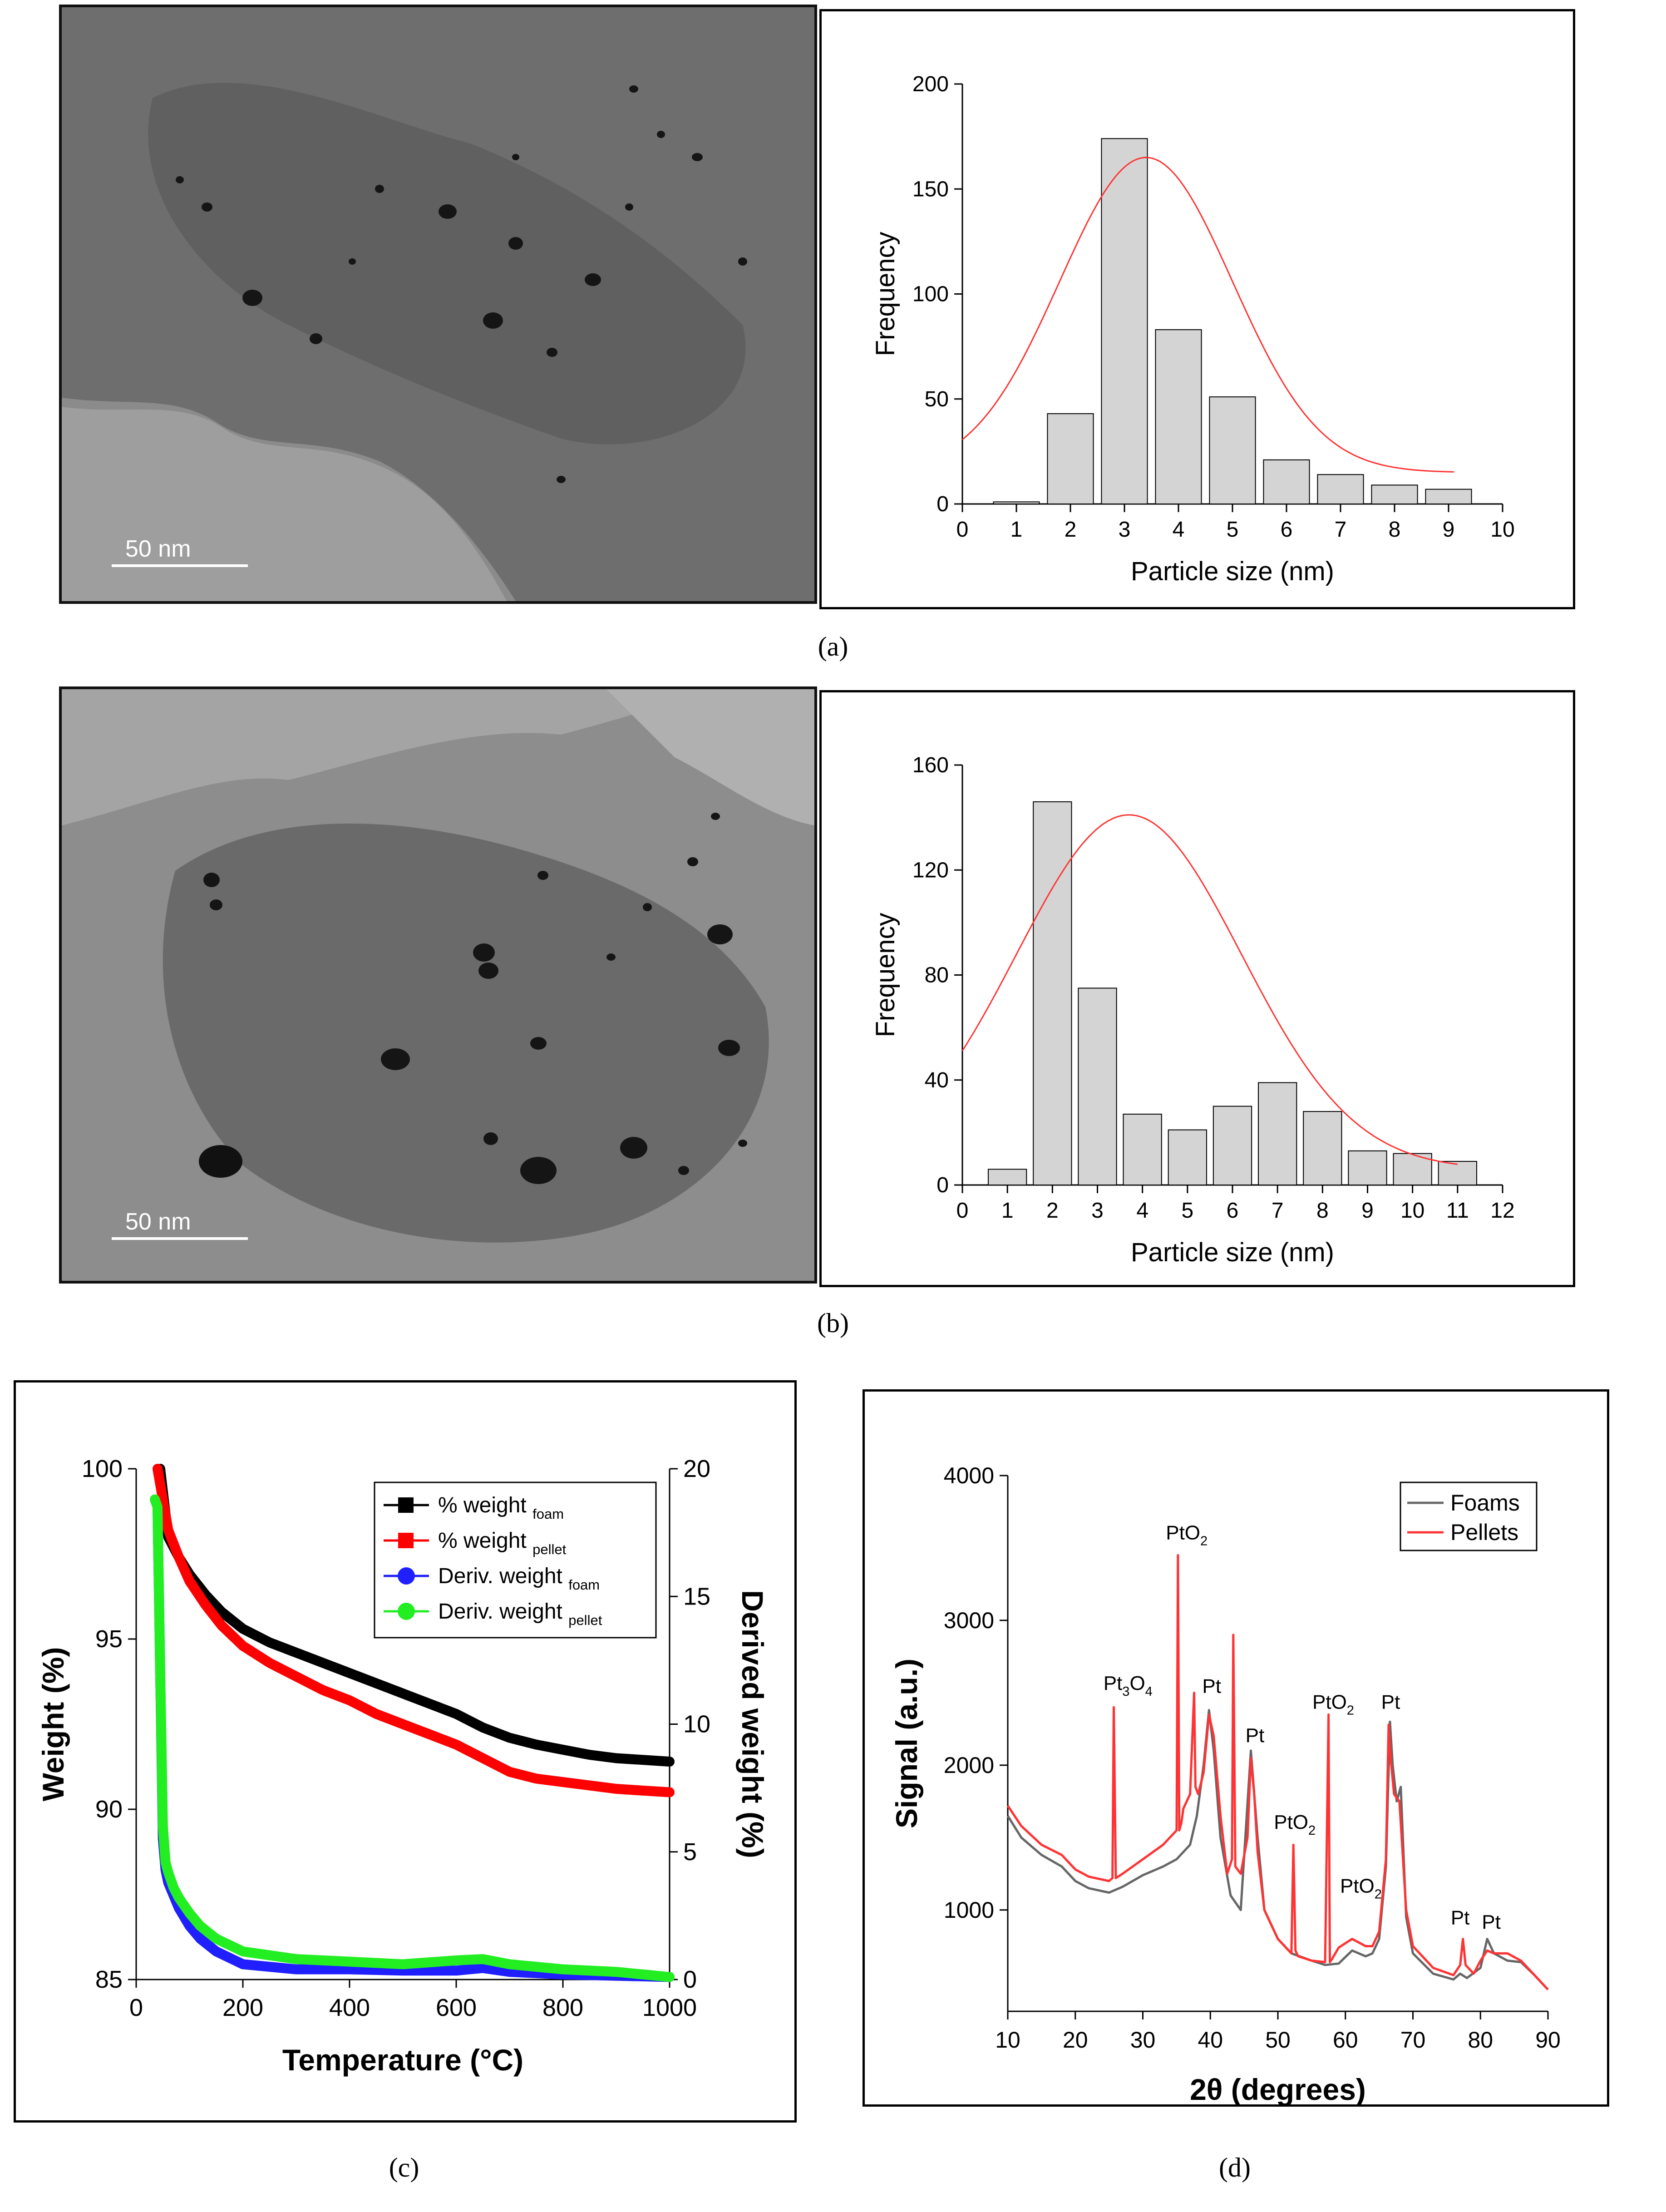 The height and width of the screenshot is (2212, 1666). I want to click on scale-bar-label-b: 50 nm, so click(158, 1222).